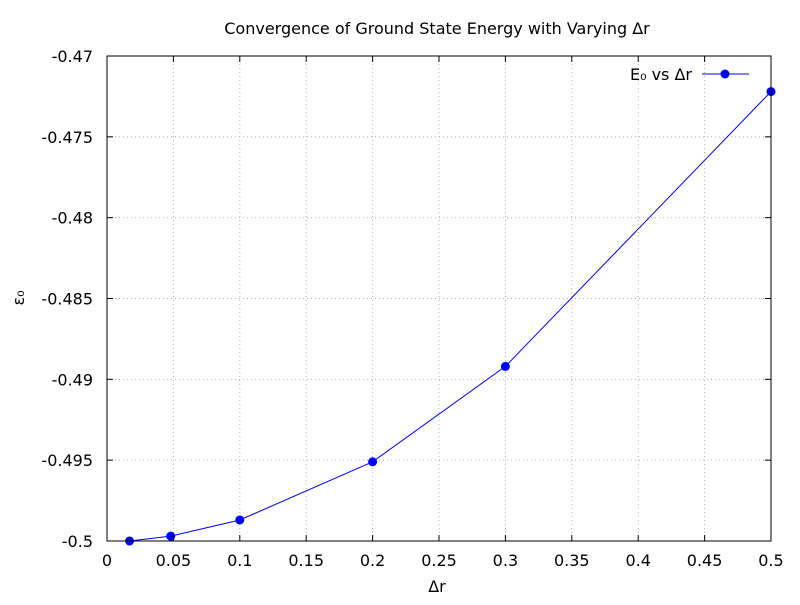  What do you see at coordinates (72, 379) in the screenshot?
I see `y-tick-label: -0.49` at bounding box center [72, 379].